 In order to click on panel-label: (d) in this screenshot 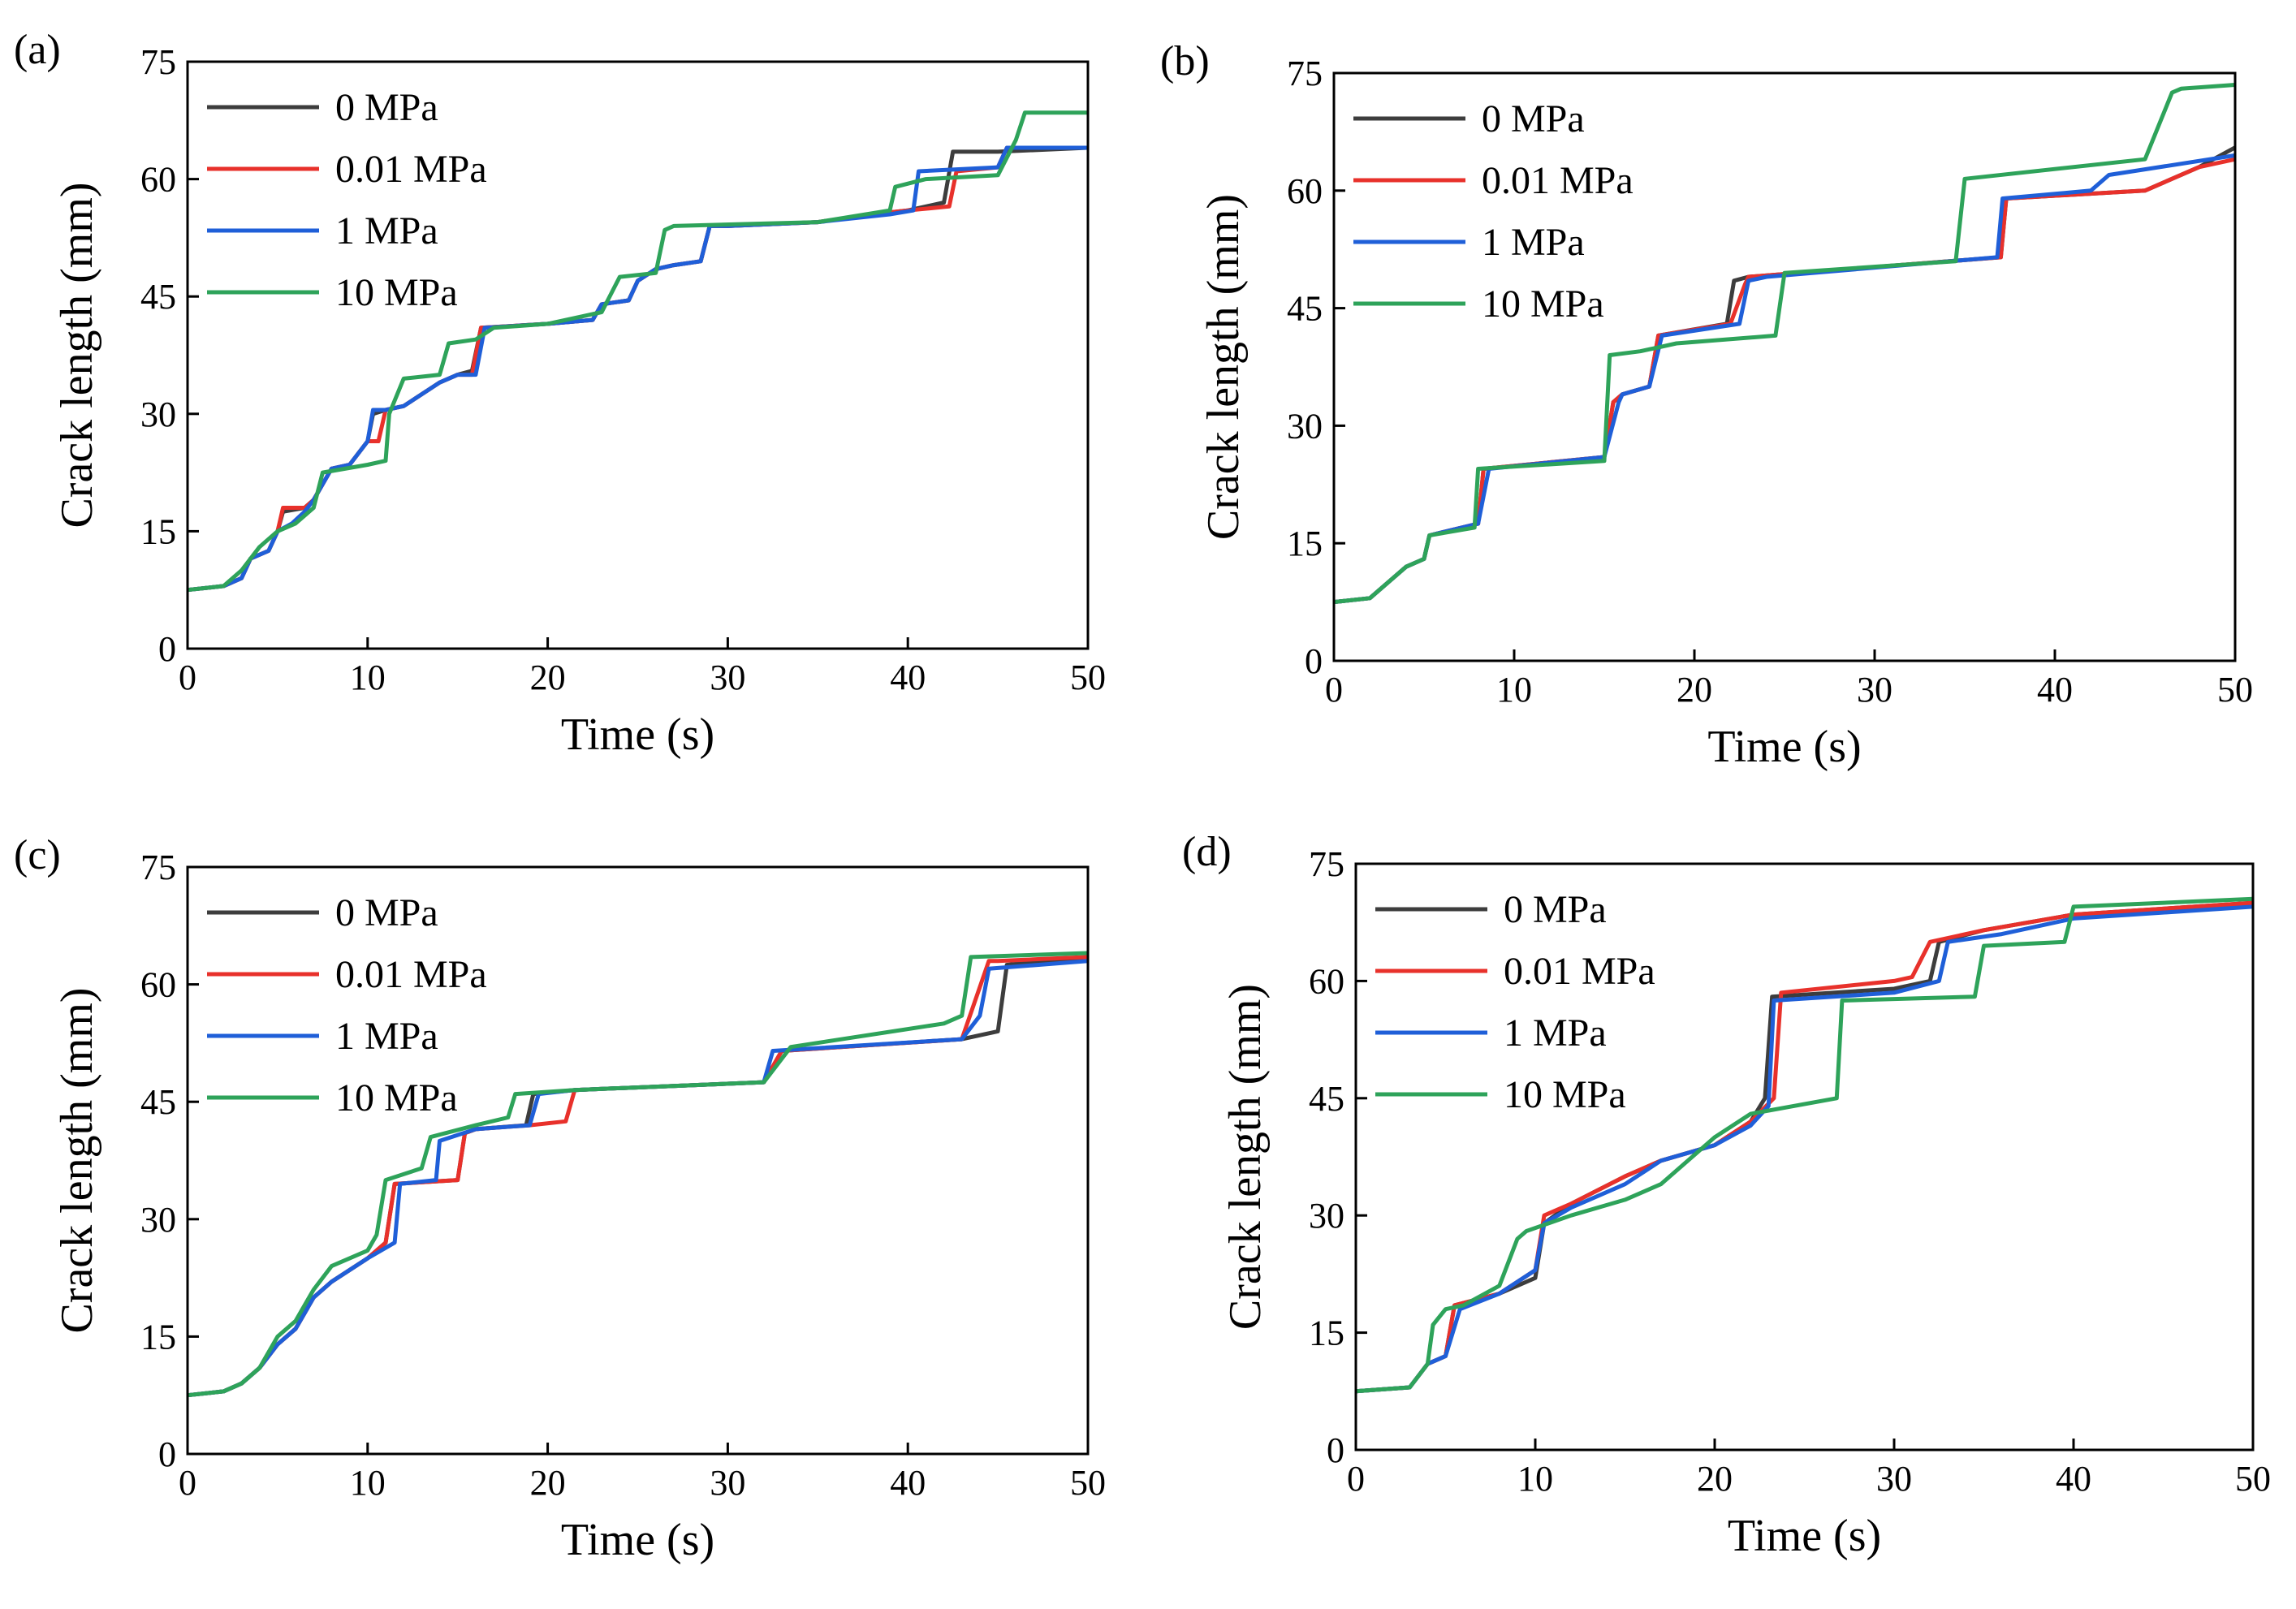, I will do `click(1207, 852)`.